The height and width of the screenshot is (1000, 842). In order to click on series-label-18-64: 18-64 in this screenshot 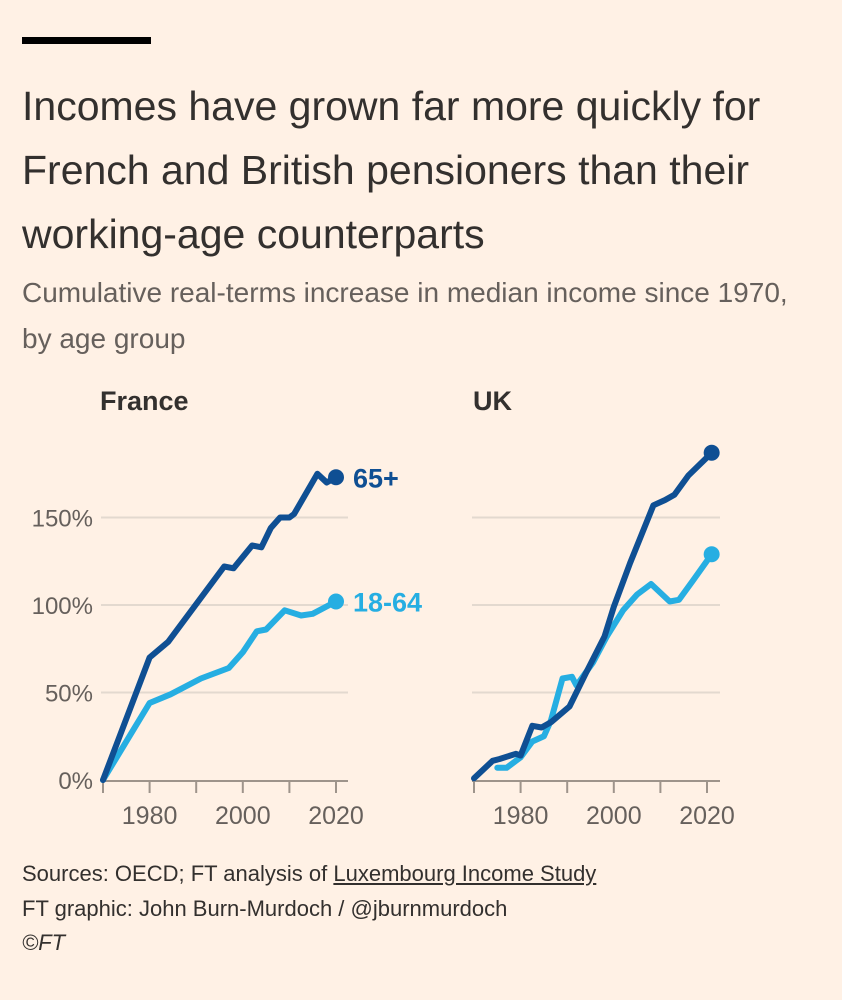, I will do `click(387, 603)`.